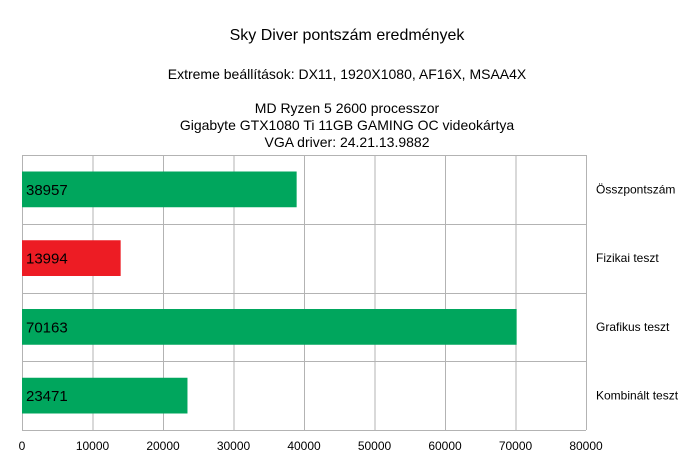 The width and height of the screenshot is (694, 470). I want to click on bar-value-label-1: 13994, so click(47, 259).